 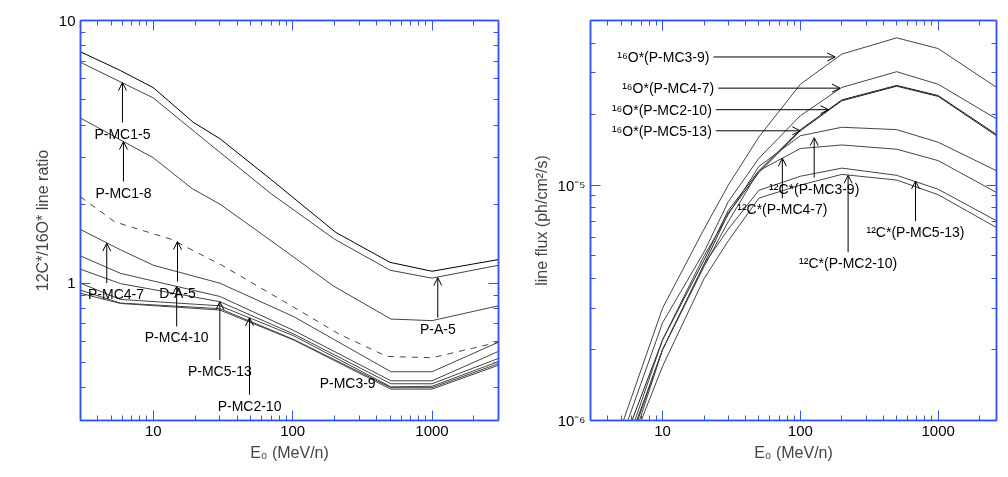 I want to click on annotation: ¹²C*(P-MC5-13), so click(x=915, y=232).